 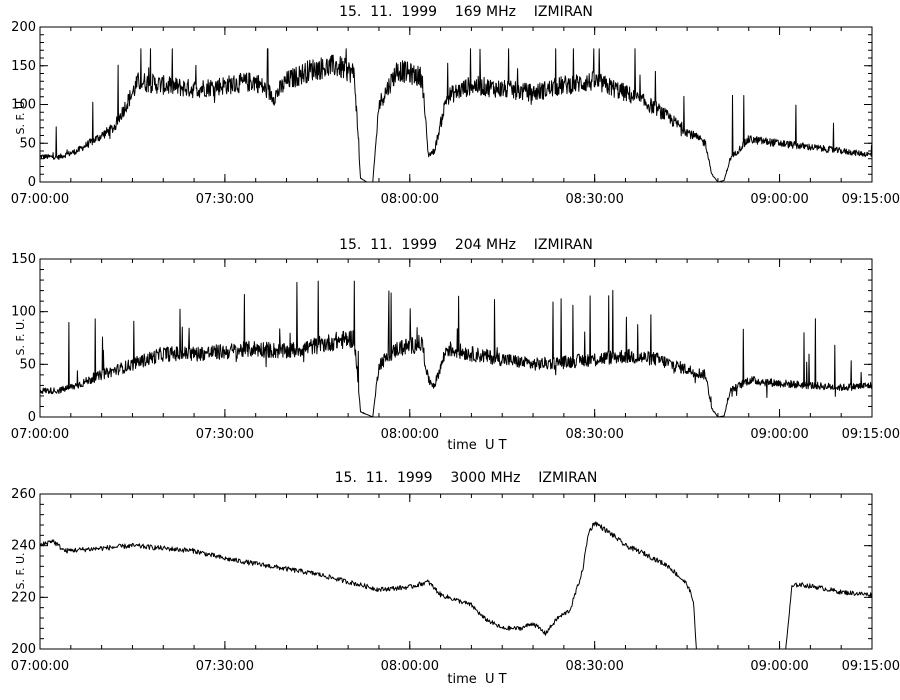 What do you see at coordinates (23, 597) in the screenshot?
I see `y-tick-label: 220` at bounding box center [23, 597].